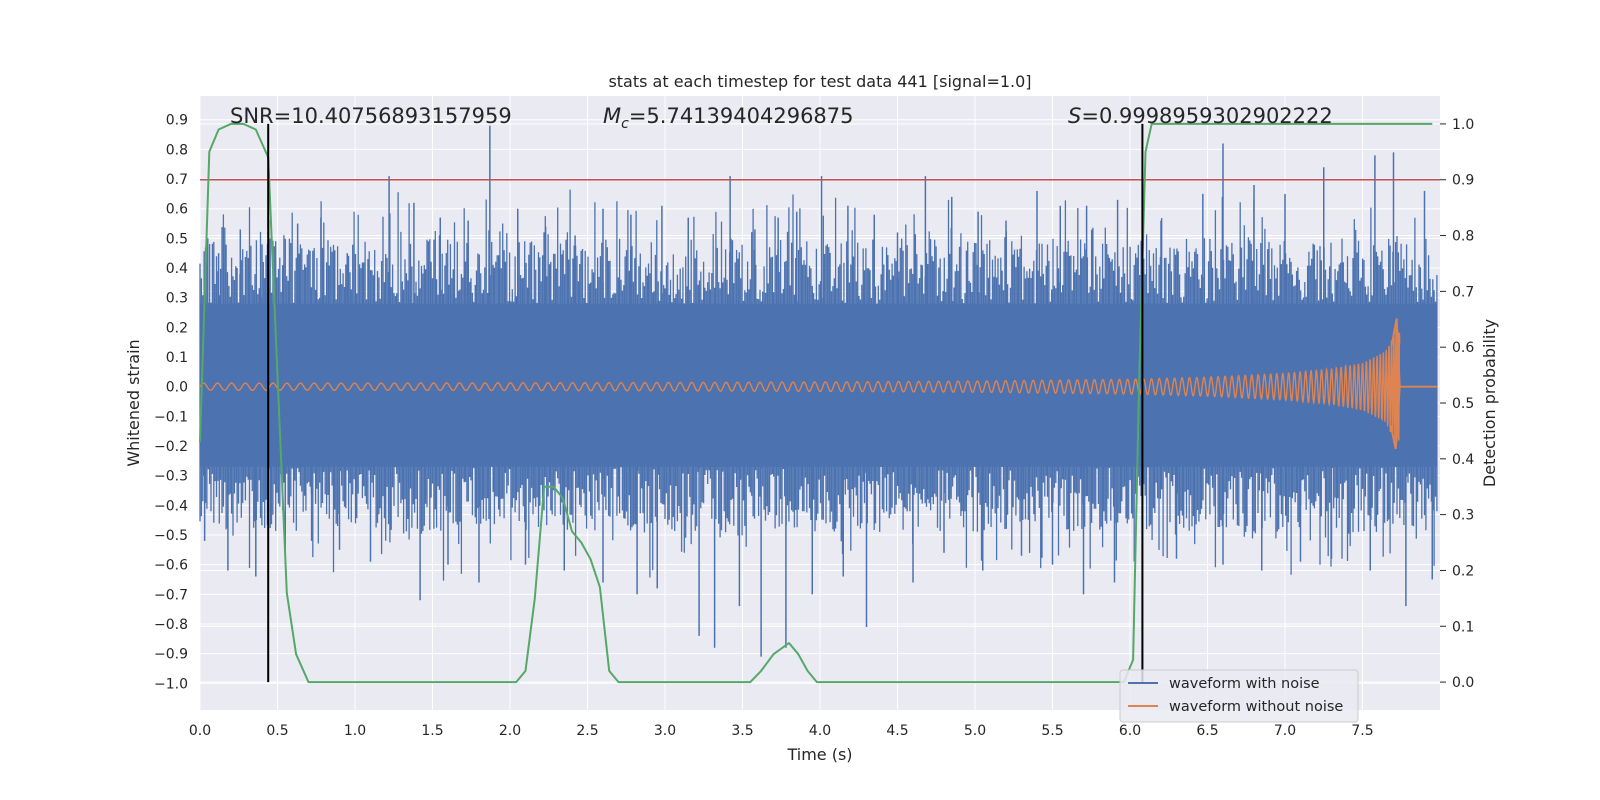  I want to click on x-tick-label: 4.0, so click(820, 731).